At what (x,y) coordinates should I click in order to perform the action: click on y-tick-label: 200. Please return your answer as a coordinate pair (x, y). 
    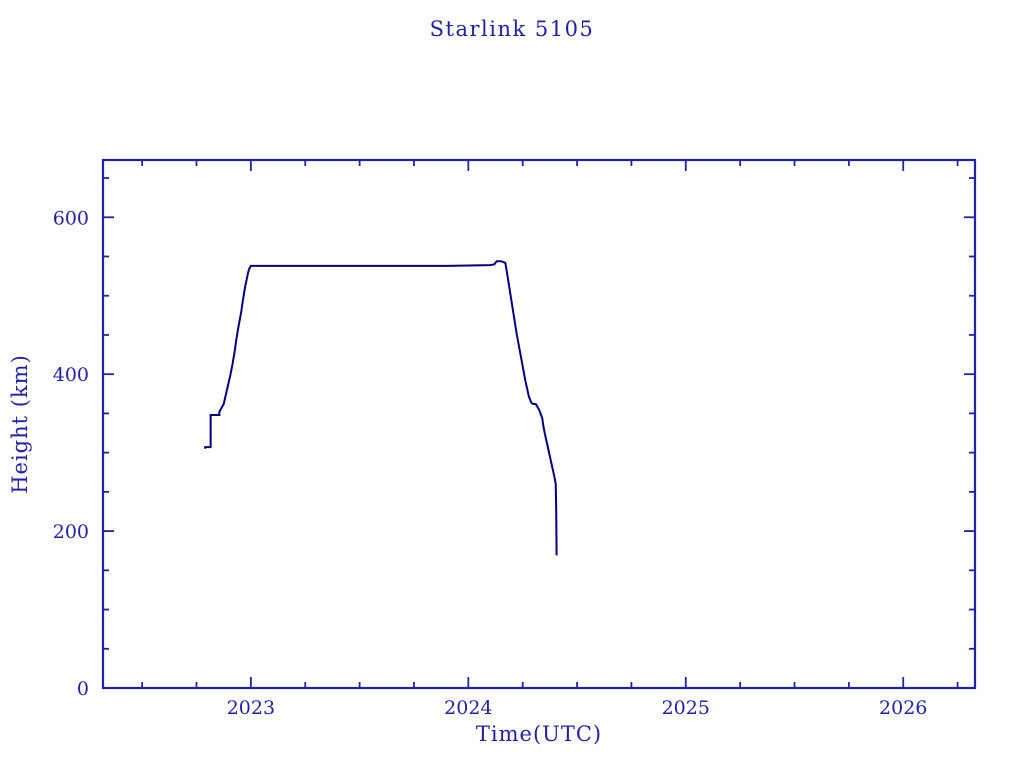
    Looking at the image, I should click on (71, 532).